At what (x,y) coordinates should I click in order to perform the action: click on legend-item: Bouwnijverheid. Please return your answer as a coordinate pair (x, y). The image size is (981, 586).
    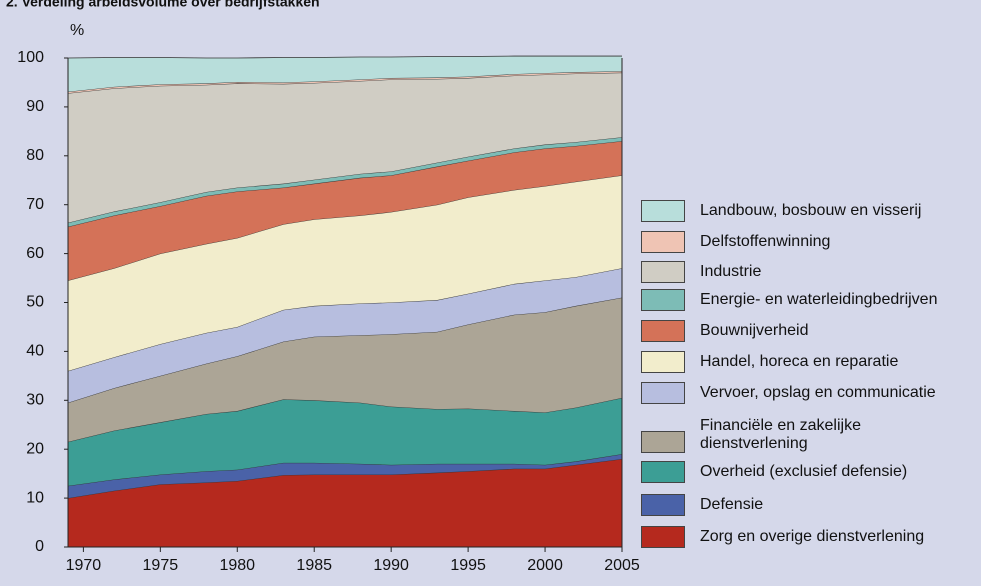
    Looking at the image, I should click on (806, 331).